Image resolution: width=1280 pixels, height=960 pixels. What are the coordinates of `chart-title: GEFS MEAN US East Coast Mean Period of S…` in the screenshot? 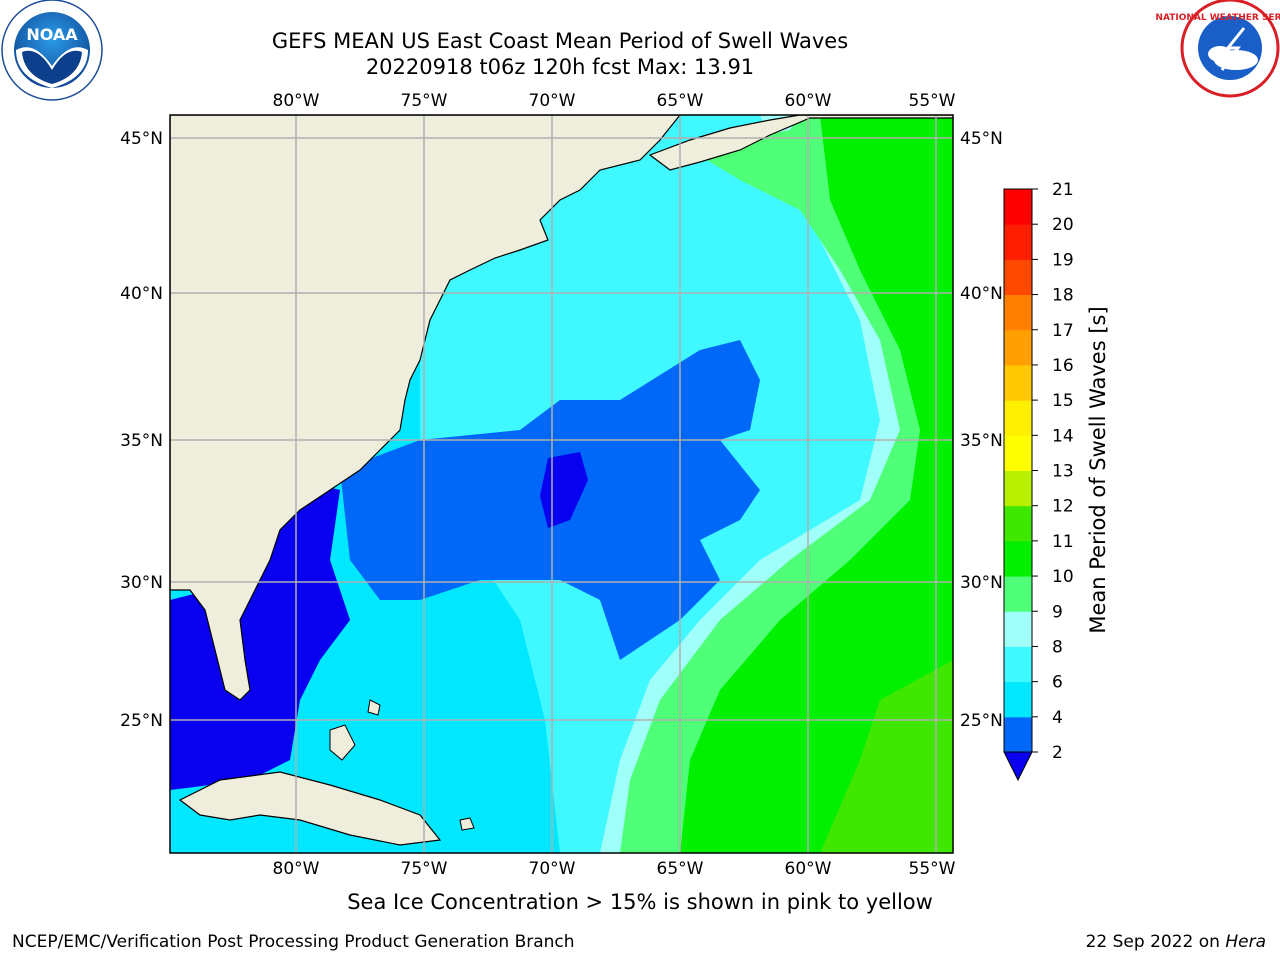 It's located at (560, 41).